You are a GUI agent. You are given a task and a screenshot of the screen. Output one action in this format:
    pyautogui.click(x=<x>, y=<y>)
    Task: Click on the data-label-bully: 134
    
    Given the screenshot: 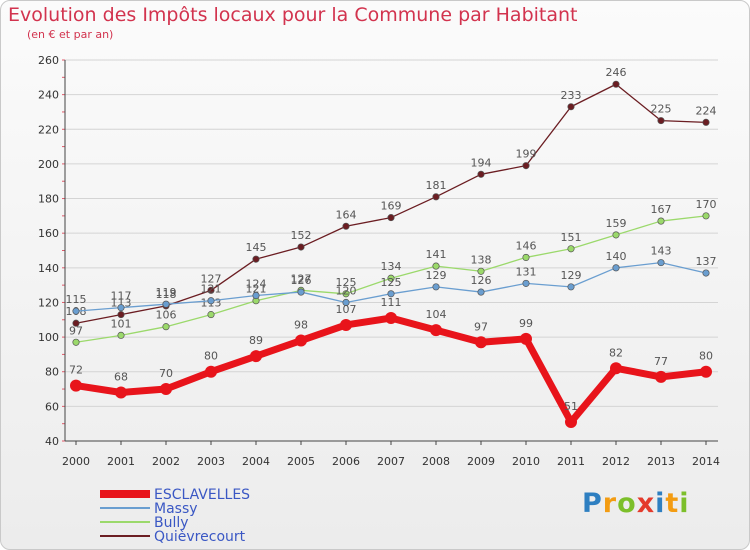 What is the action you would take?
    pyautogui.click(x=391, y=266)
    